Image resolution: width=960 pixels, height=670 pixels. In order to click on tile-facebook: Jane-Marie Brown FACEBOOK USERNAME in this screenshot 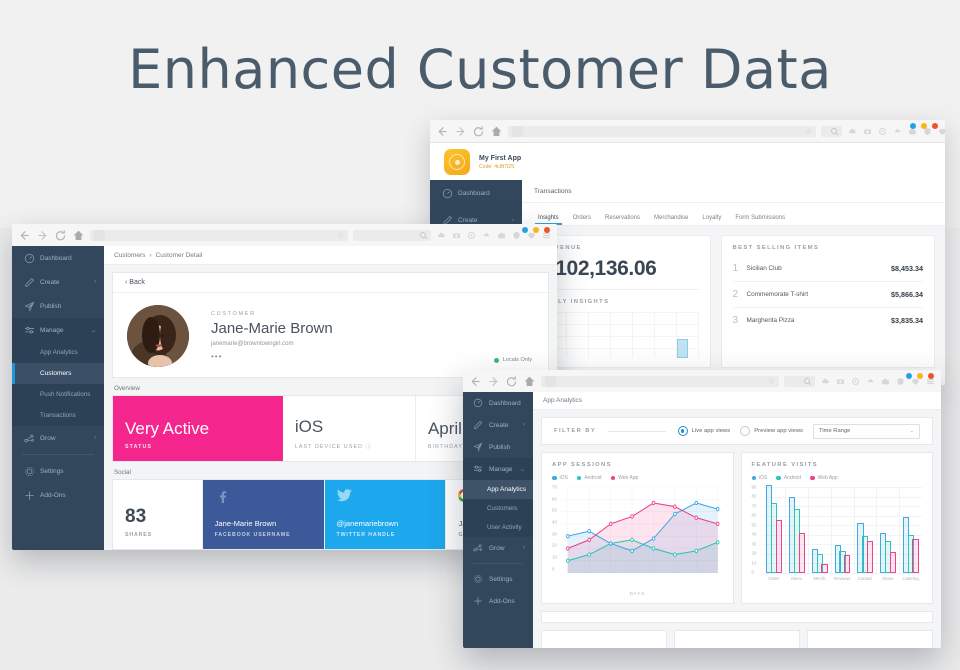, I will do `click(263, 514)`.